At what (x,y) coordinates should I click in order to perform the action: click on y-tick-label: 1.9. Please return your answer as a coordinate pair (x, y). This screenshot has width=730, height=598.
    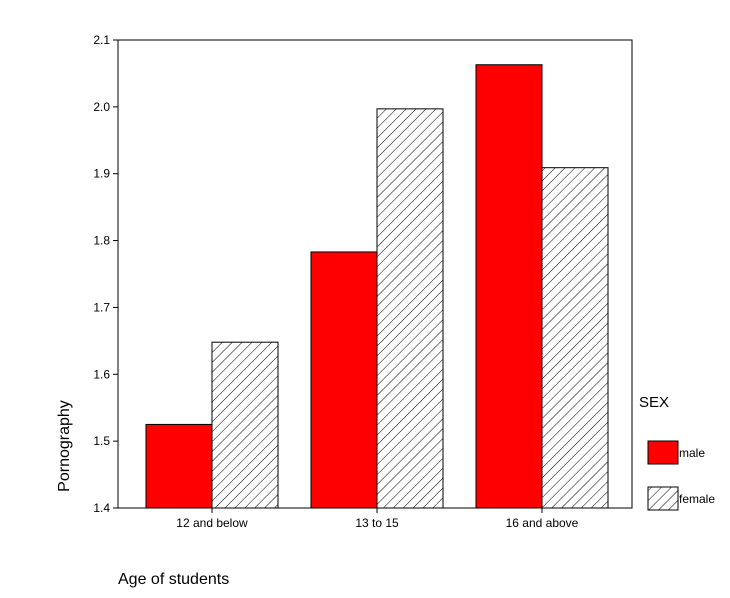
    Looking at the image, I should click on (101, 174).